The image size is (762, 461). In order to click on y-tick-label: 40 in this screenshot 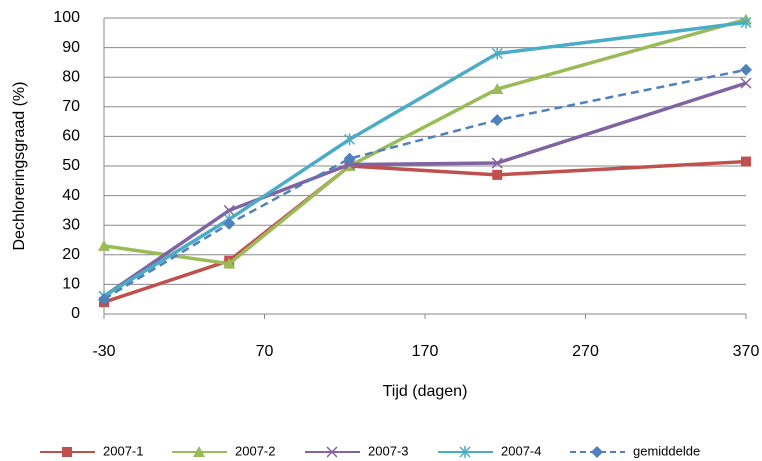, I will do `click(71, 195)`.